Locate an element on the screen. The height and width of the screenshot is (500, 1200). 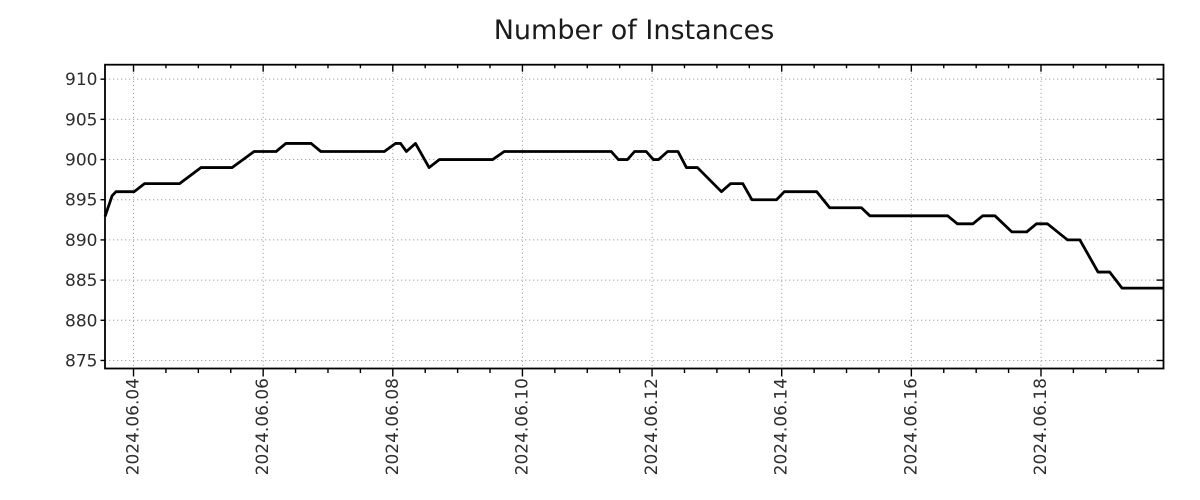
x-tick-label: 2024.06.04 is located at coordinates (134, 426).